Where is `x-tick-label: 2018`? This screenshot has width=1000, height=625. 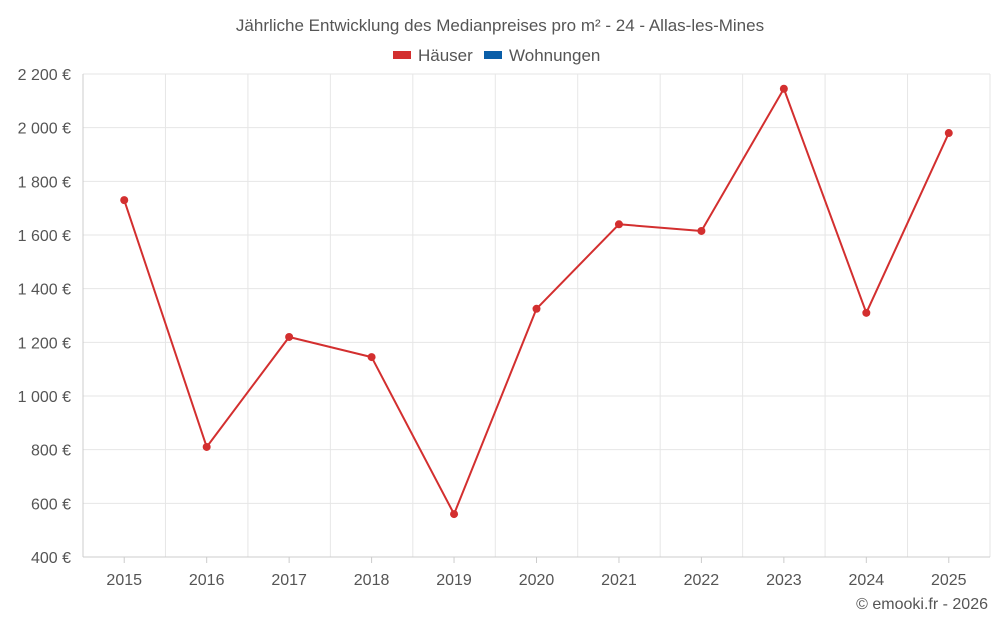 x-tick-label: 2018 is located at coordinates (372, 580).